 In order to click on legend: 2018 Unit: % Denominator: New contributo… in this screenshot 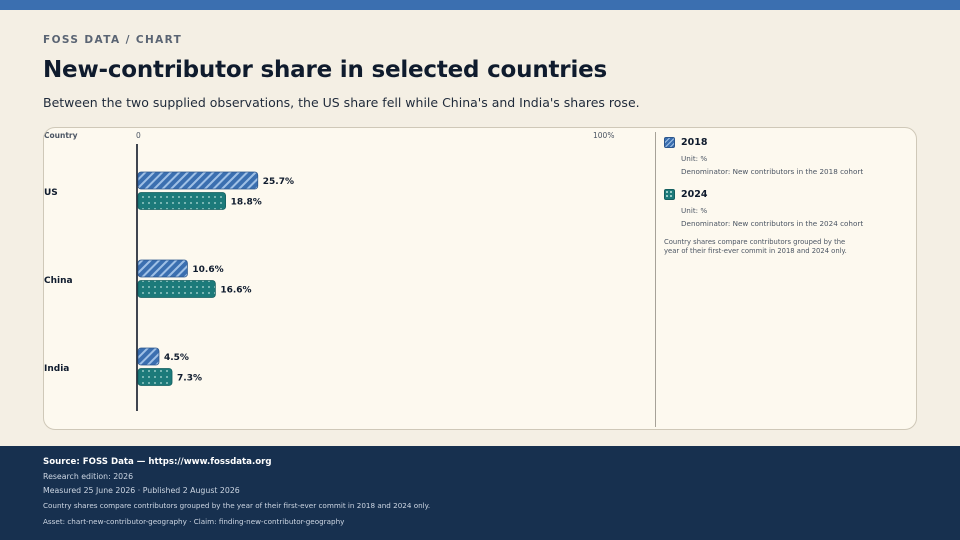, I will do `click(784, 195)`.